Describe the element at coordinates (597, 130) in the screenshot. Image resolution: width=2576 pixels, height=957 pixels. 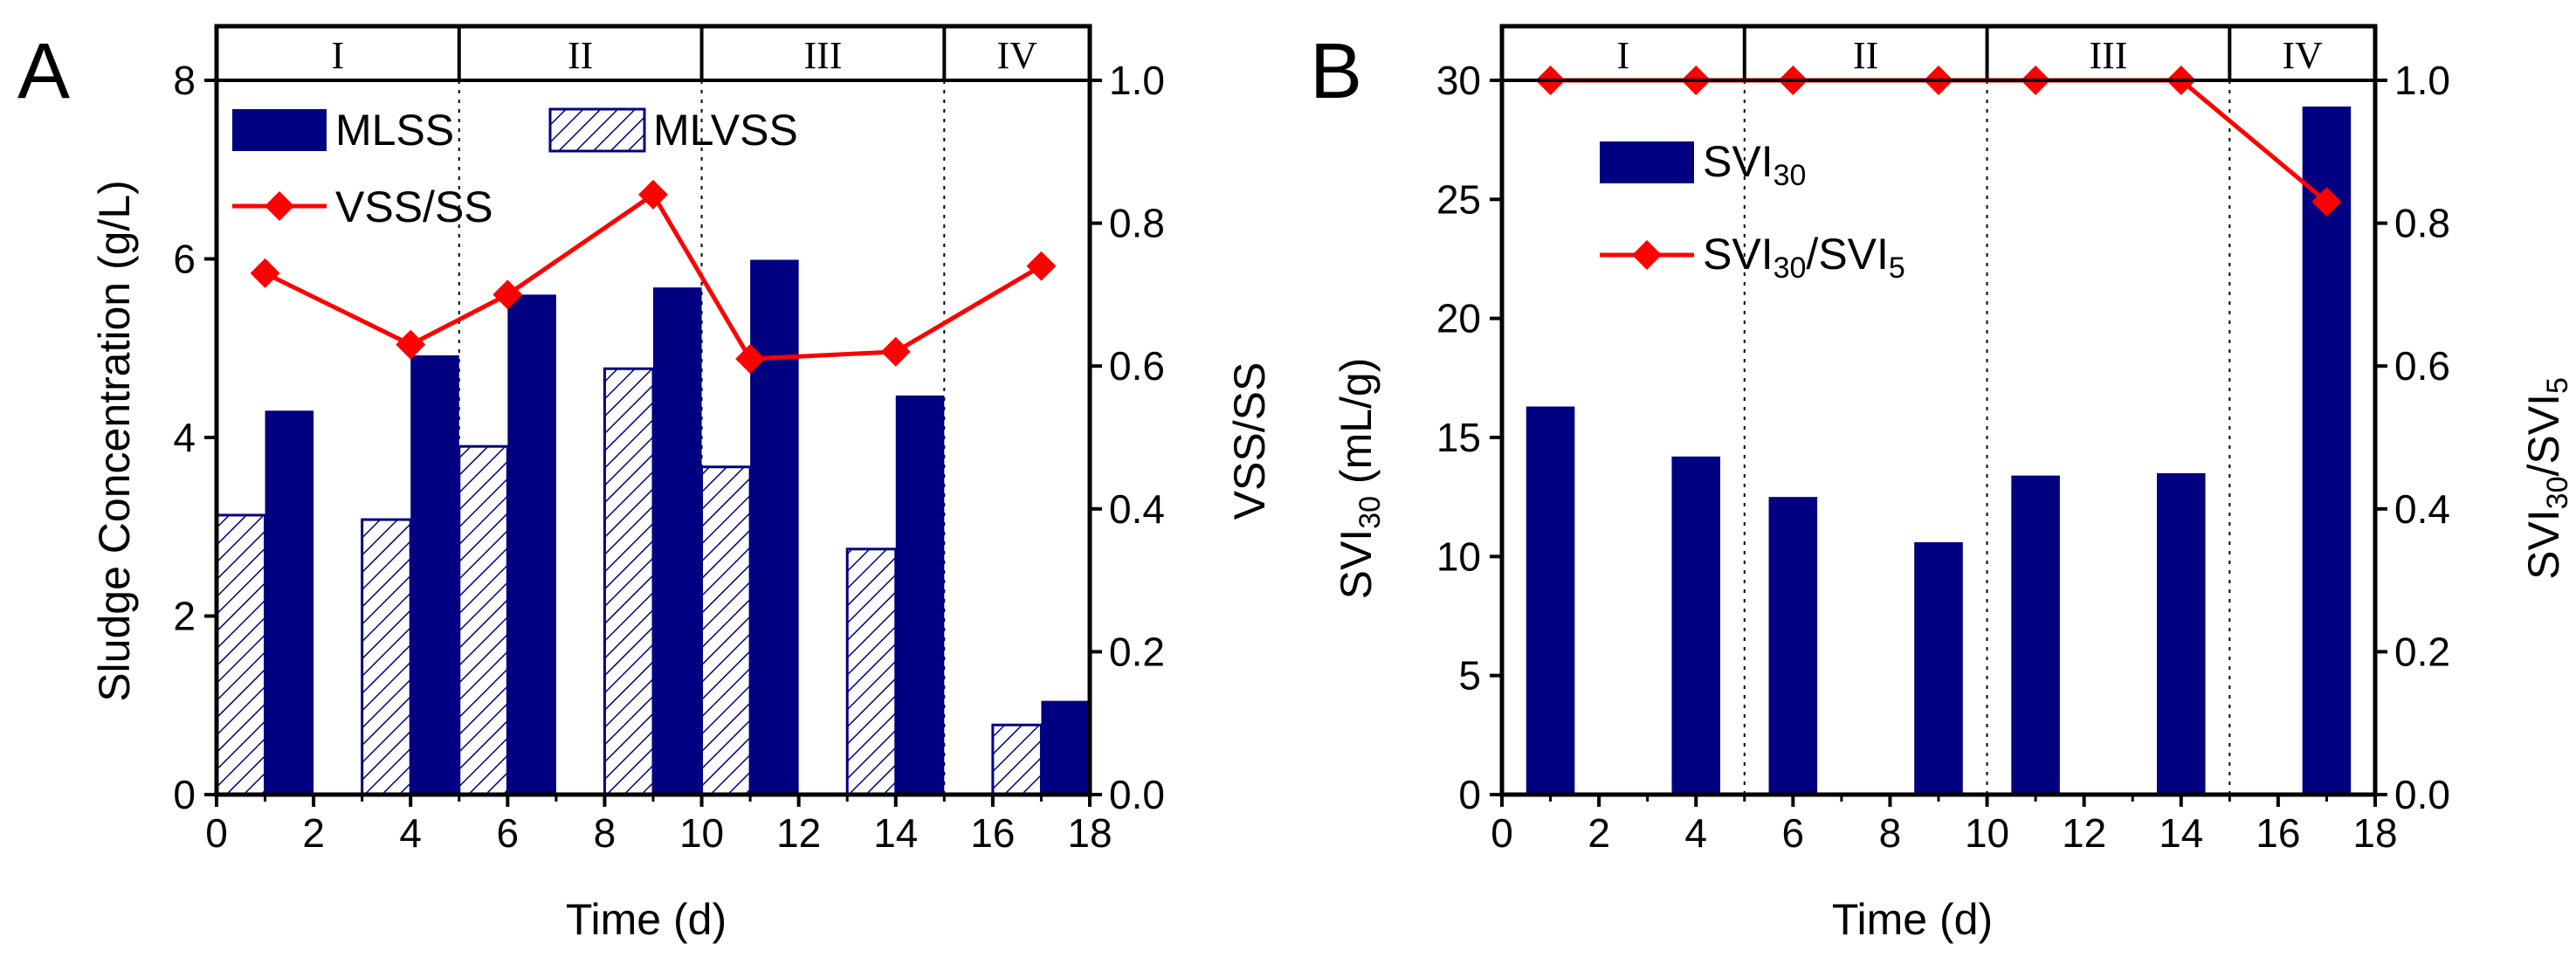
I see `legend-mlvss-swatch` at that location.